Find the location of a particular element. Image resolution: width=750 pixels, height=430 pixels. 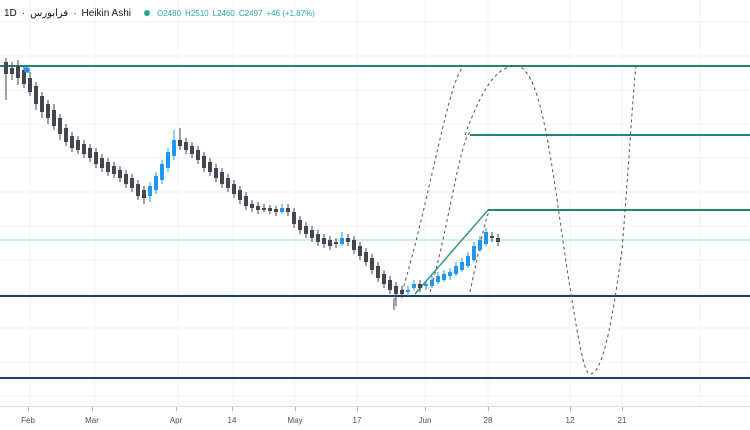

symbol-name: فرابورس is located at coordinates (49, 13).